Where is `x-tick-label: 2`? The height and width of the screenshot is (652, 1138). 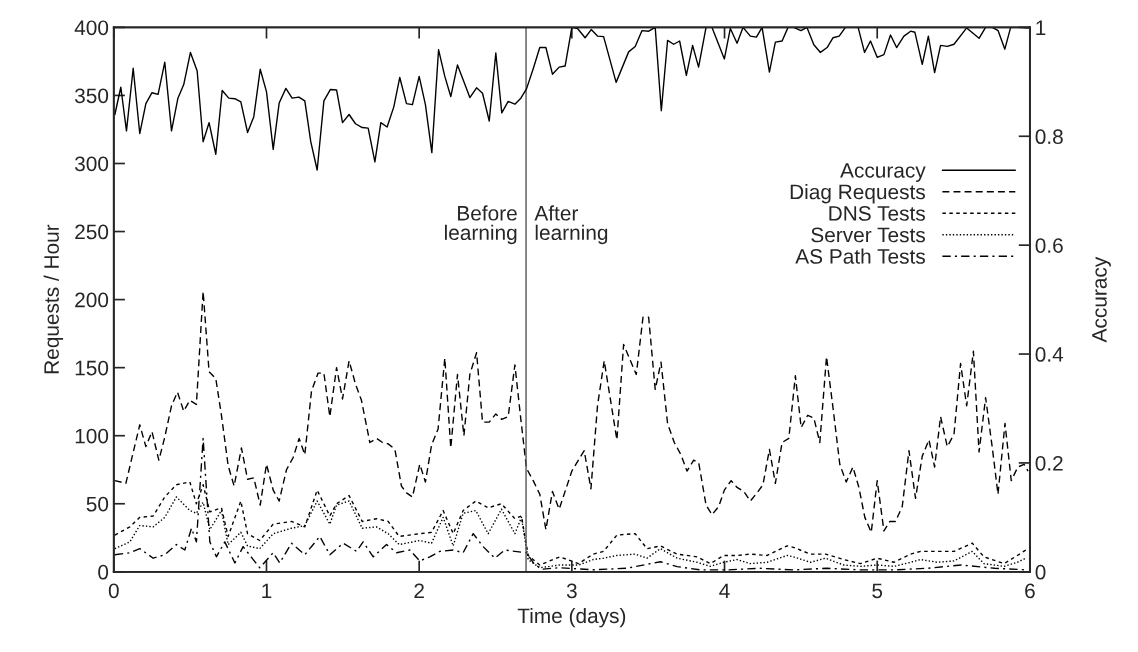
x-tick-label: 2 is located at coordinates (419, 591).